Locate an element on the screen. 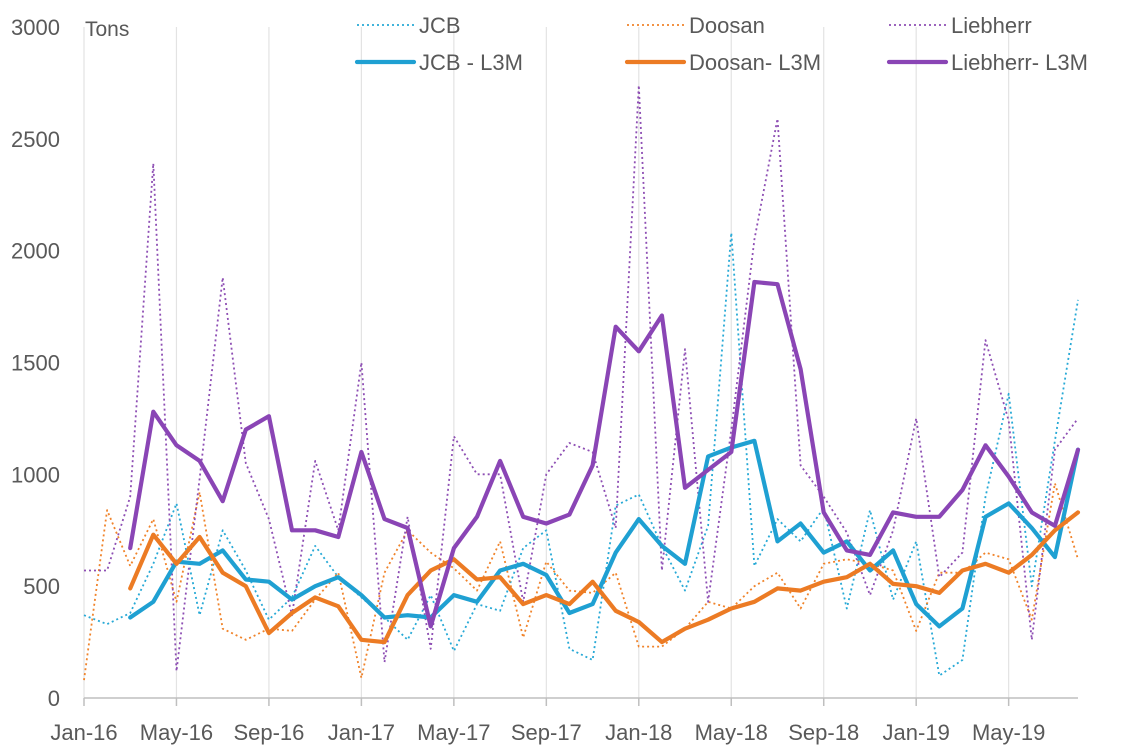  x-tick-label: May-17 is located at coordinates (453, 732).